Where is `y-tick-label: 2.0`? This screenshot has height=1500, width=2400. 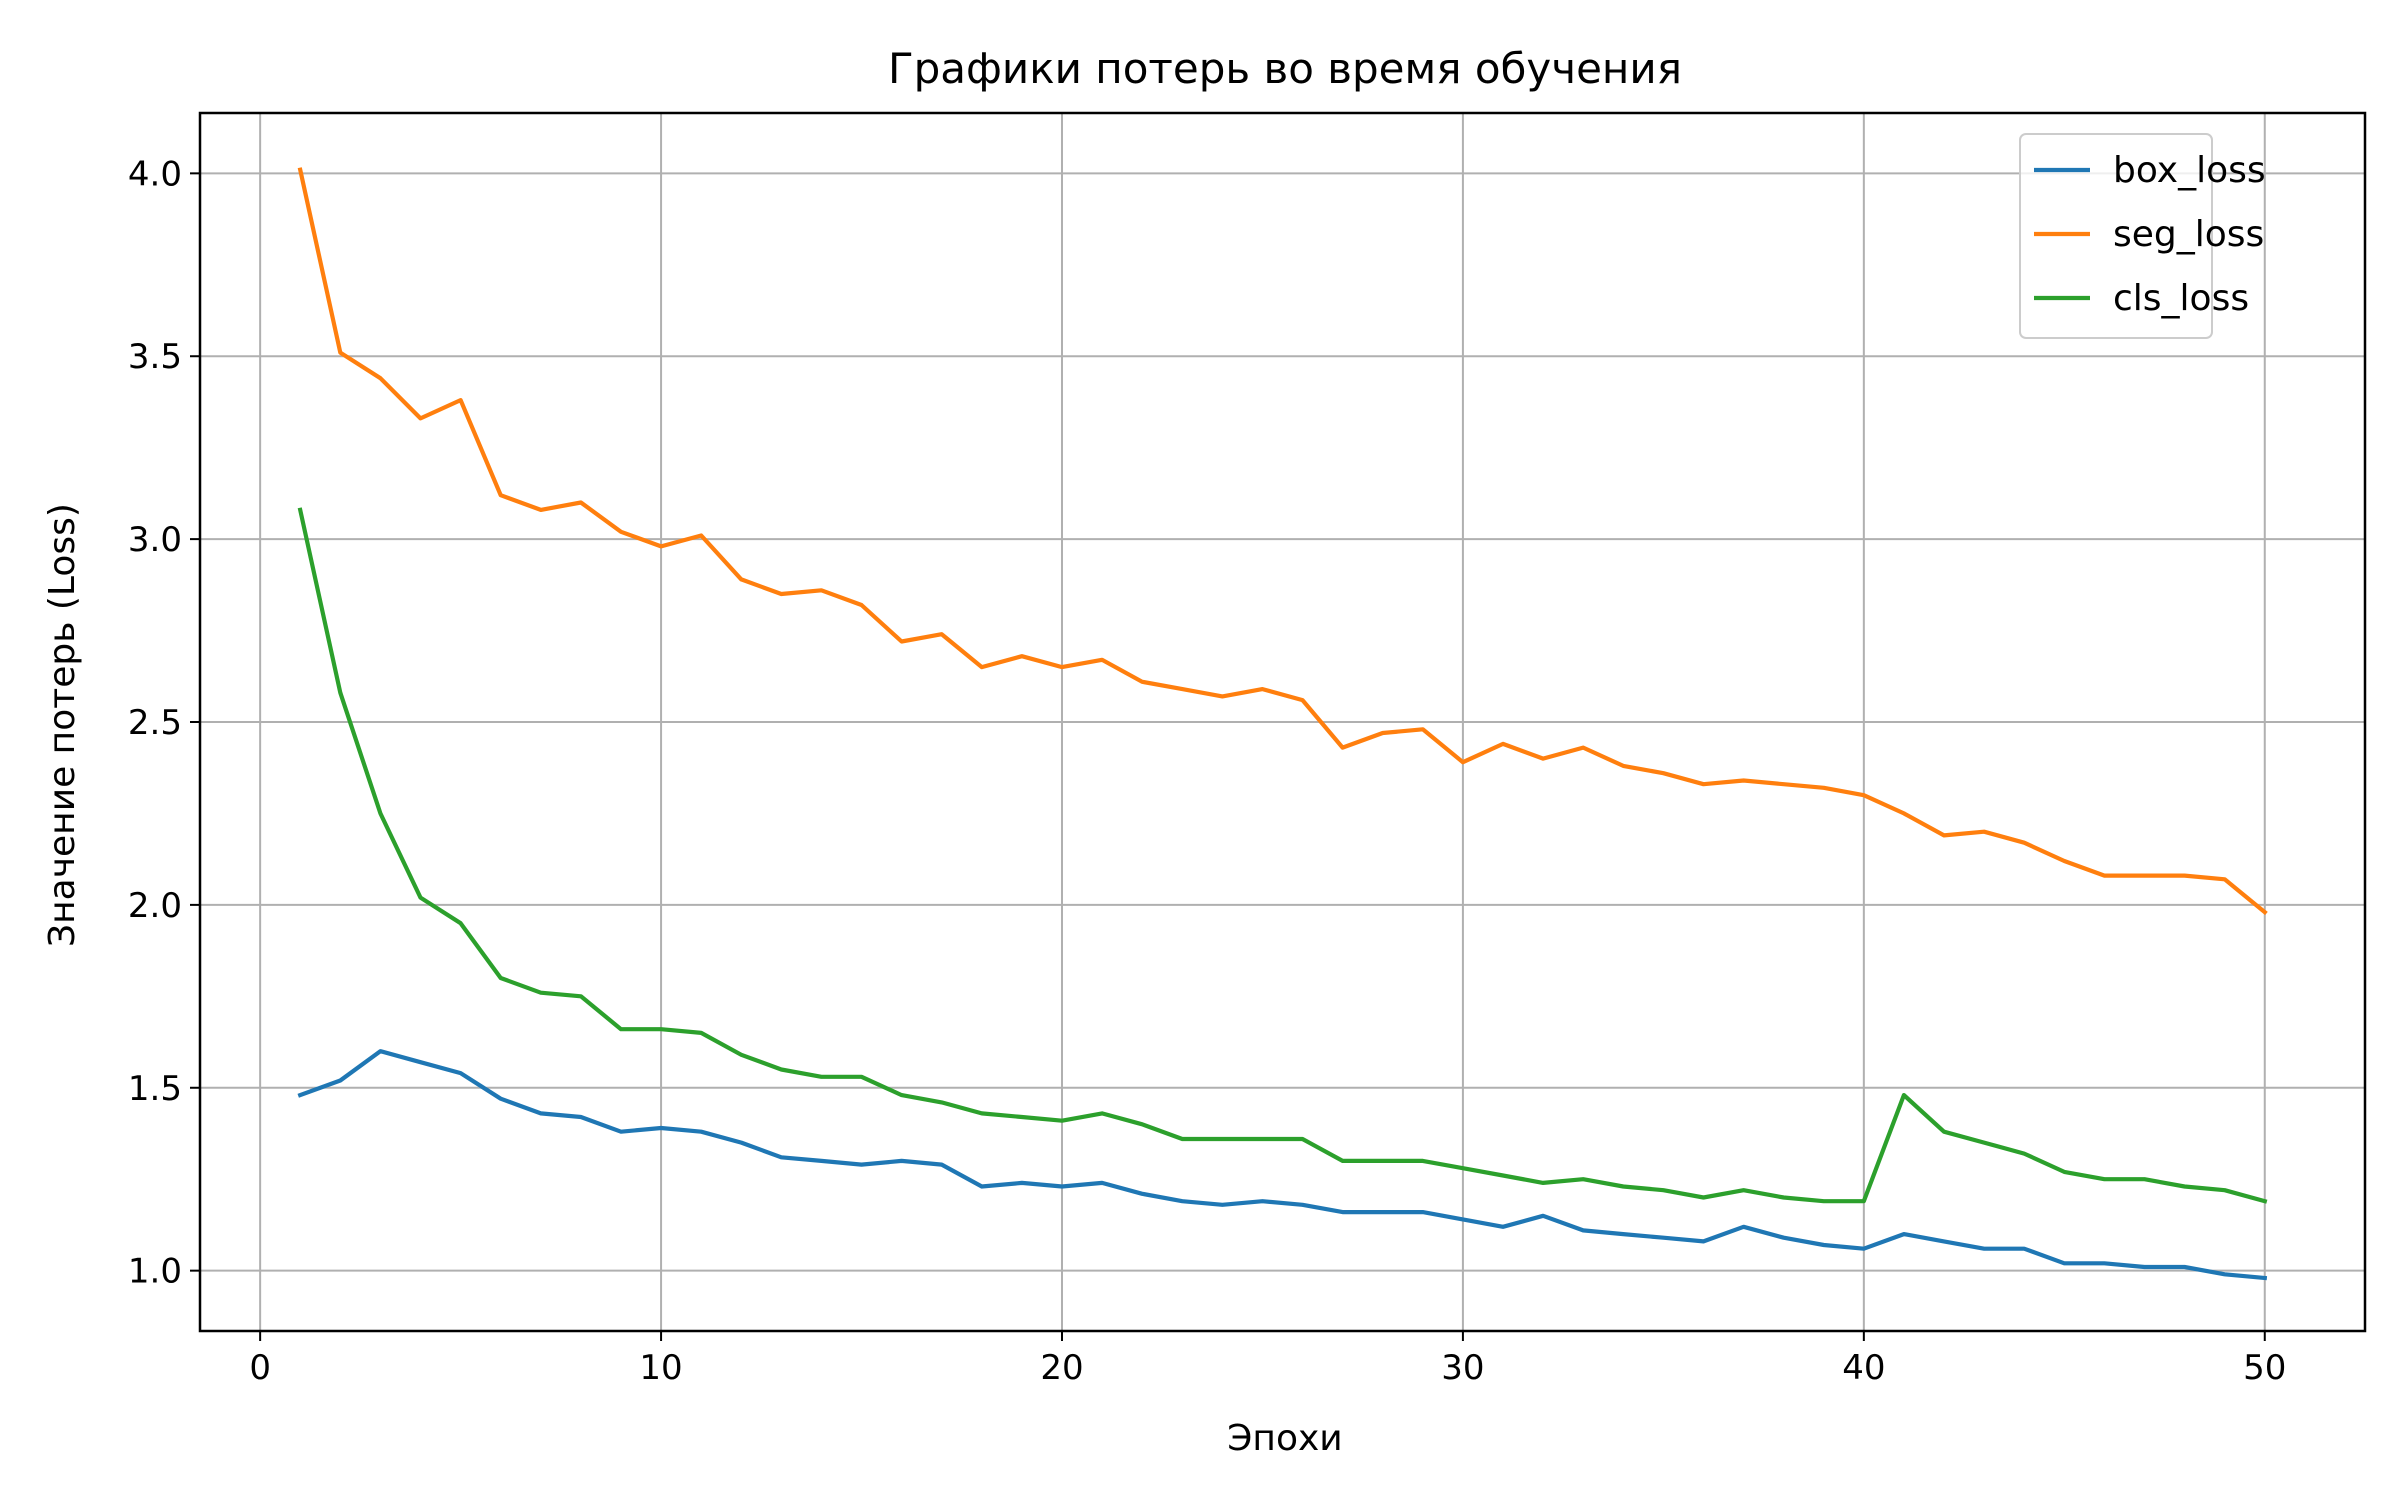 y-tick-label: 2.0 is located at coordinates (155, 906).